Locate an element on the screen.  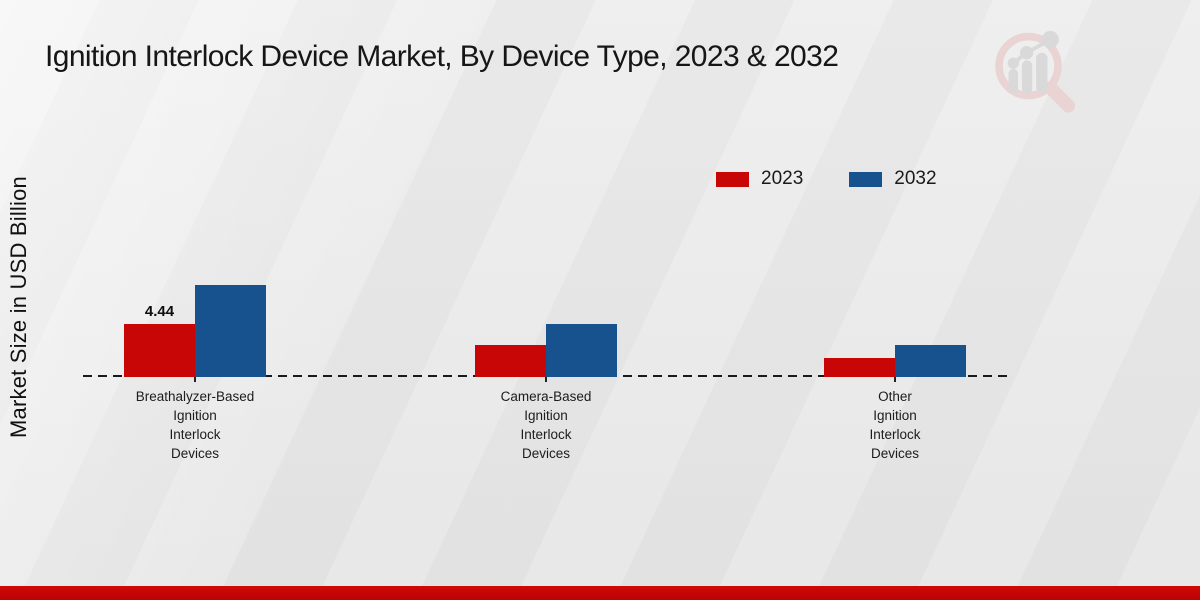
legend-item-2032: 2032 is located at coordinates (893, 179).